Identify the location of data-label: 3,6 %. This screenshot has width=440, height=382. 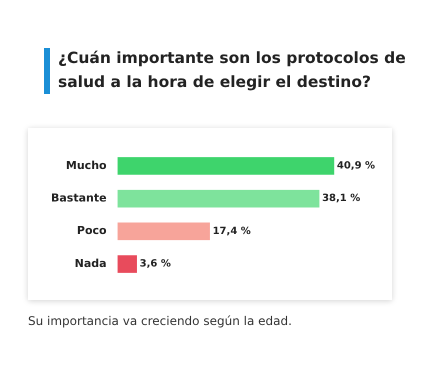
(155, 264).